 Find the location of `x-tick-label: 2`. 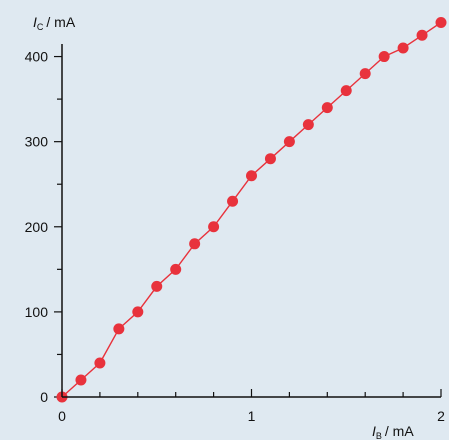

x-tick-label: 2 is located at coordinates (441, 416).